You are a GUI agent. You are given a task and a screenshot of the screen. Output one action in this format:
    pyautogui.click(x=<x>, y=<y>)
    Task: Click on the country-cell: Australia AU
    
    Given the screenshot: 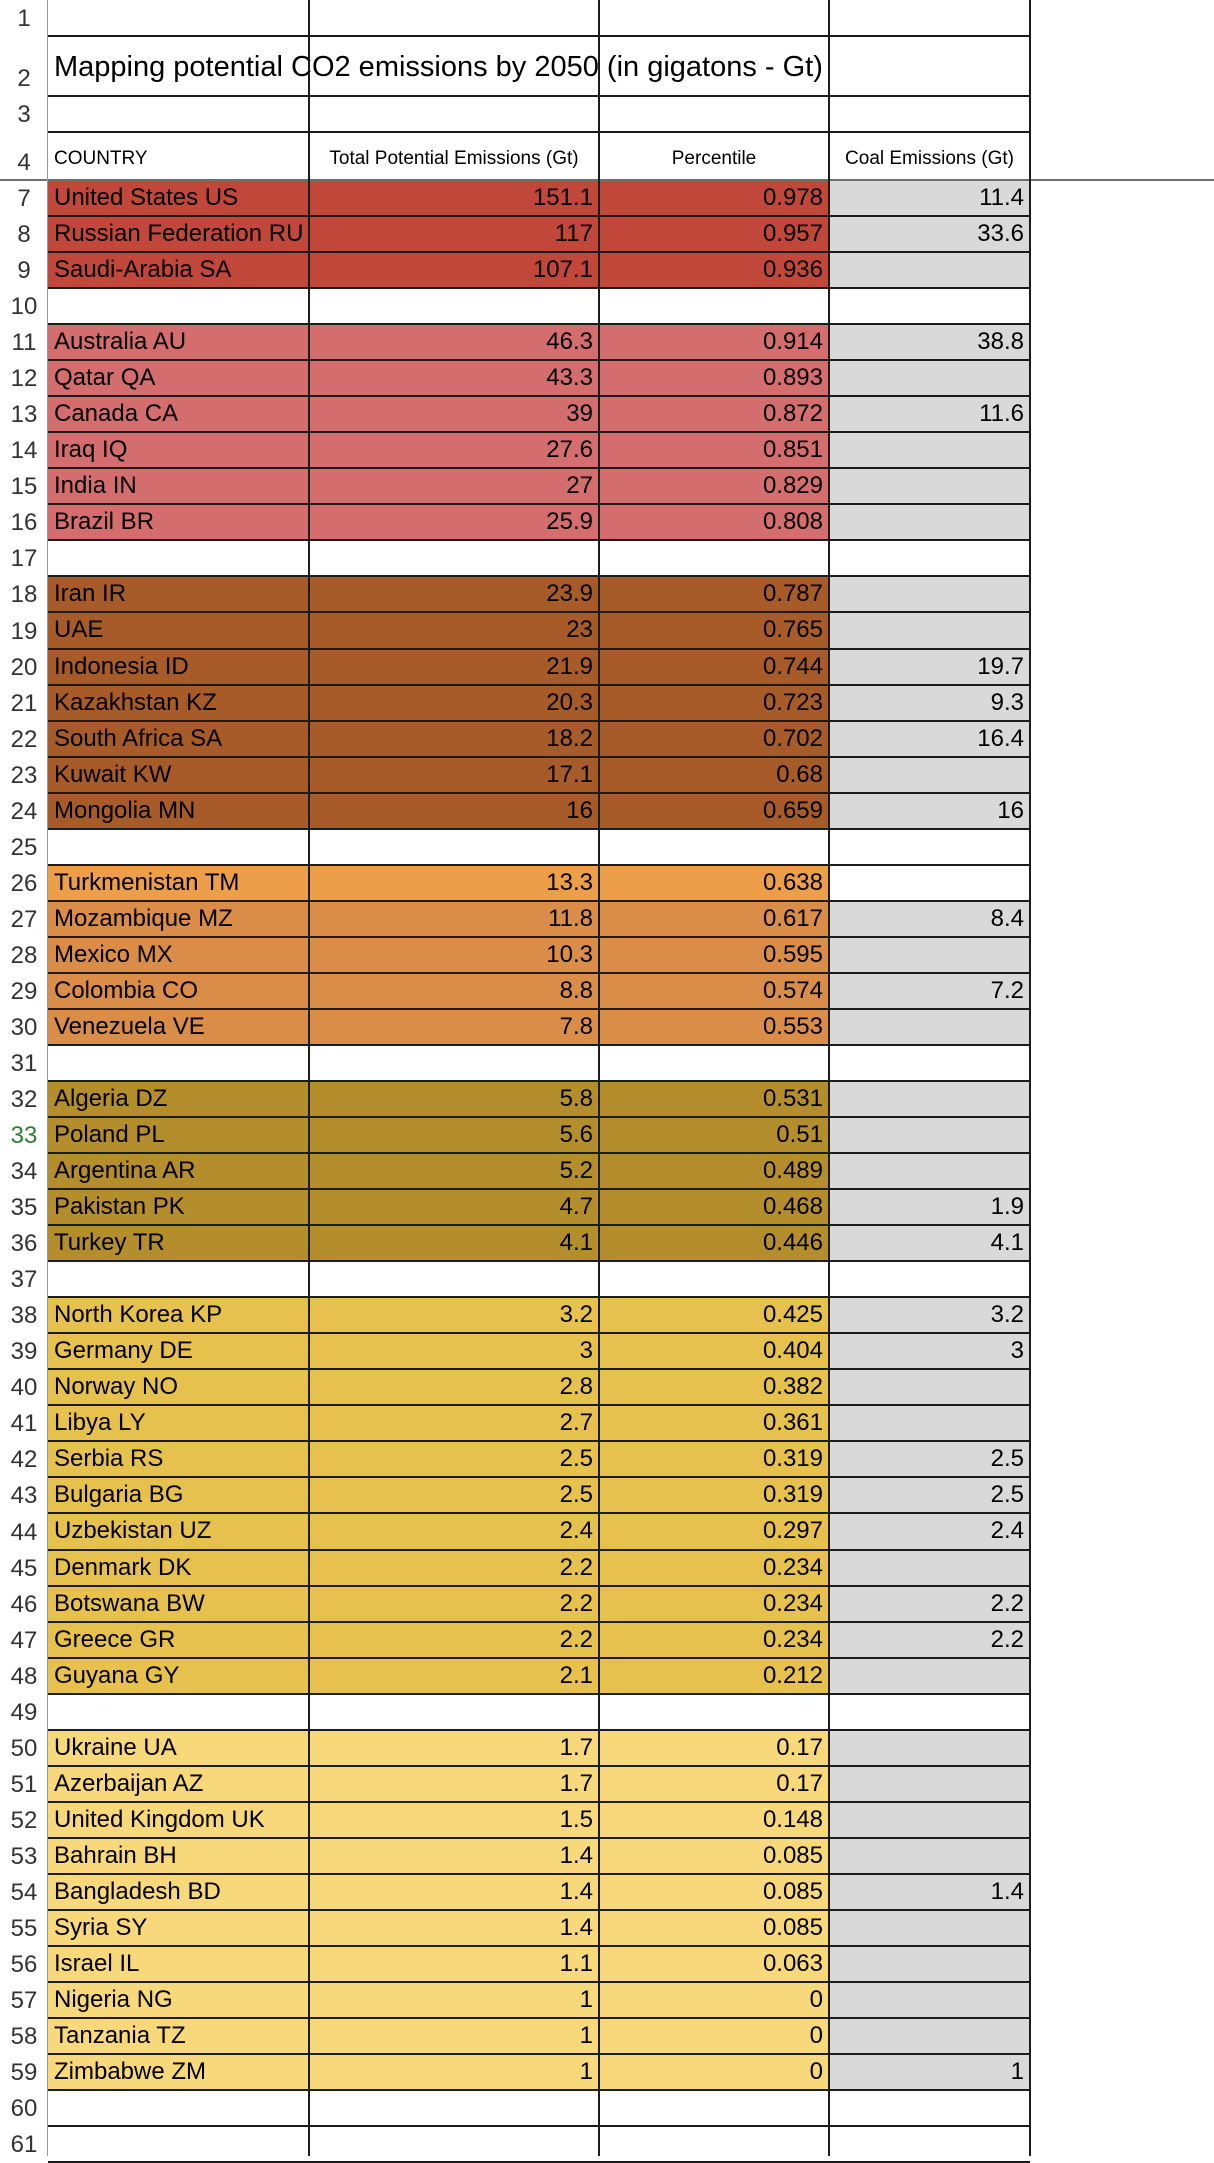 What is the action you would take?
    pyautogui.click(x=178, y=342)
    